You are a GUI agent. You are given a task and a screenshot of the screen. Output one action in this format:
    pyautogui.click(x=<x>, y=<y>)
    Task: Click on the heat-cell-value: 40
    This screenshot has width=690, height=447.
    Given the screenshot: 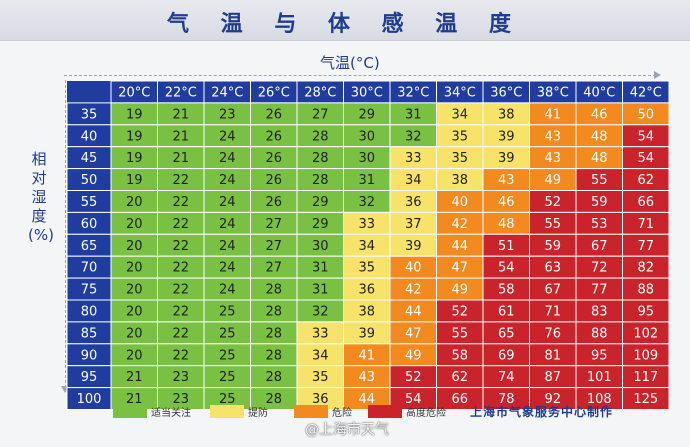 What is the action you would take?
    pyautogui.click(x=413, y=268)
    